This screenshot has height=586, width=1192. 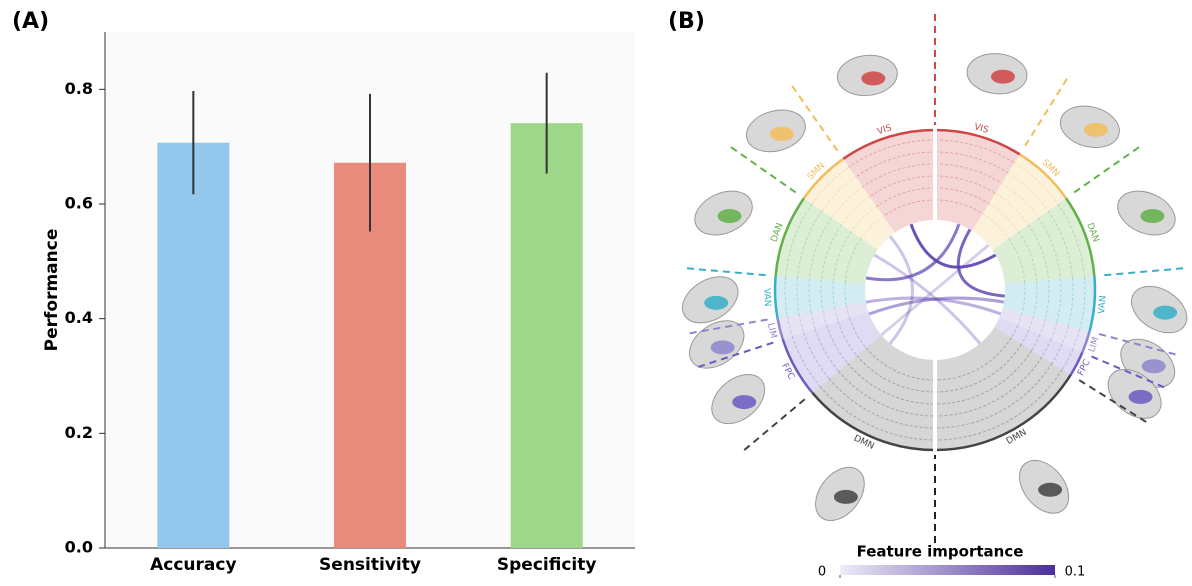 I want to click on panel-label: (B), so click(x=686, y=21).